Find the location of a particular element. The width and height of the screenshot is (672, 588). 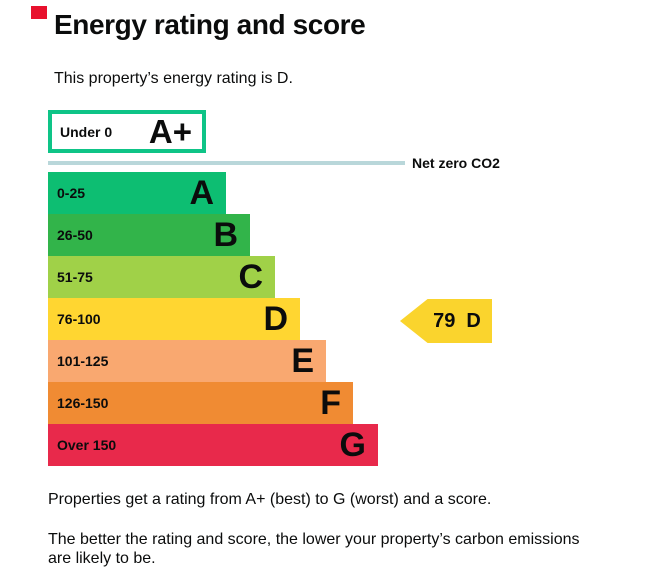

band-letter: A is located at coordinates (201, 193).